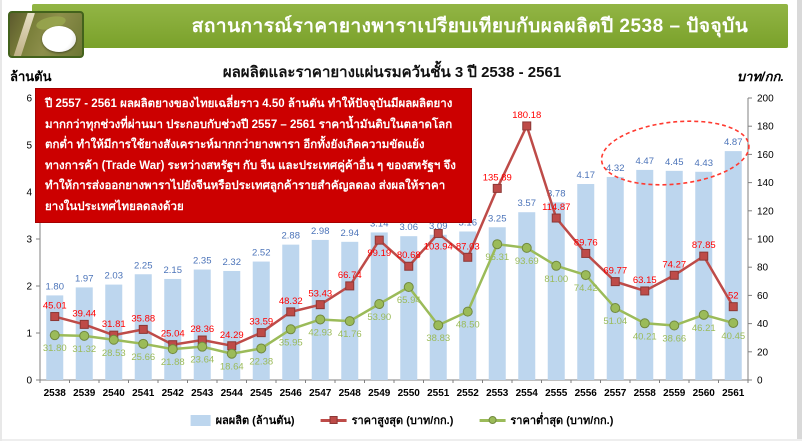  Describe the element at coordinates (765, 240) in the screenshot. I see `svg-text: 100` at that location.